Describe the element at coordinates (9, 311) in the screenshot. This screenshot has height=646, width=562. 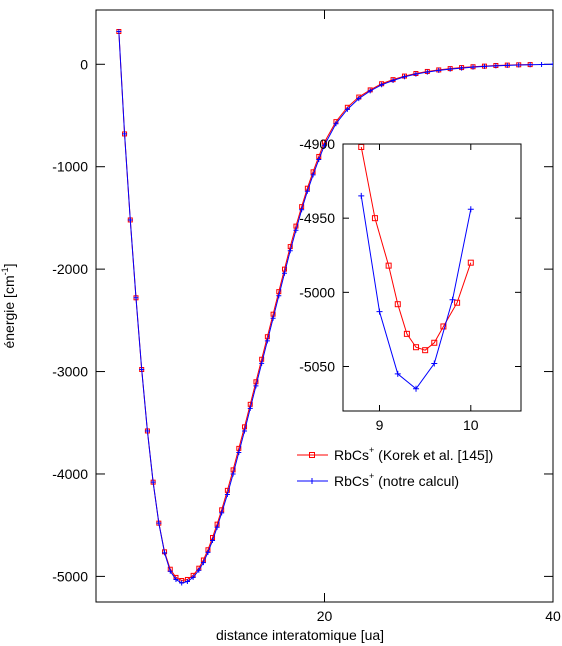
I see `y-axis-label-main: énergie [cm` at that location.